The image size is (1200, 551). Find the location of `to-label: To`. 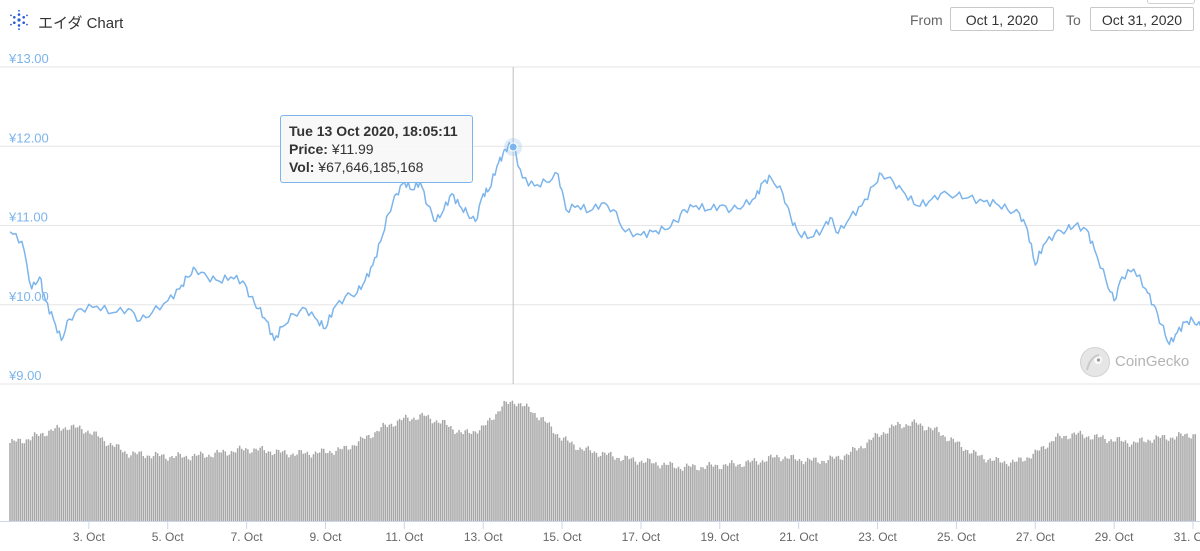

to-label: To is located at coordinates (1073, 20).